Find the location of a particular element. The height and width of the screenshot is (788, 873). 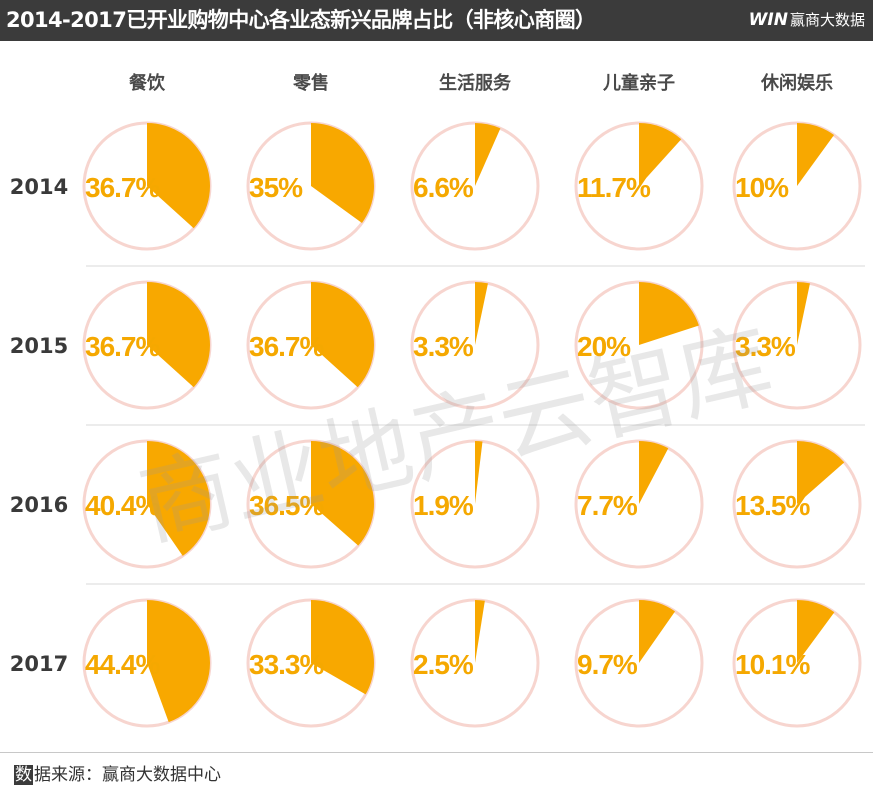

year-label-2015: 2015 is located at coordinates (39, 346).